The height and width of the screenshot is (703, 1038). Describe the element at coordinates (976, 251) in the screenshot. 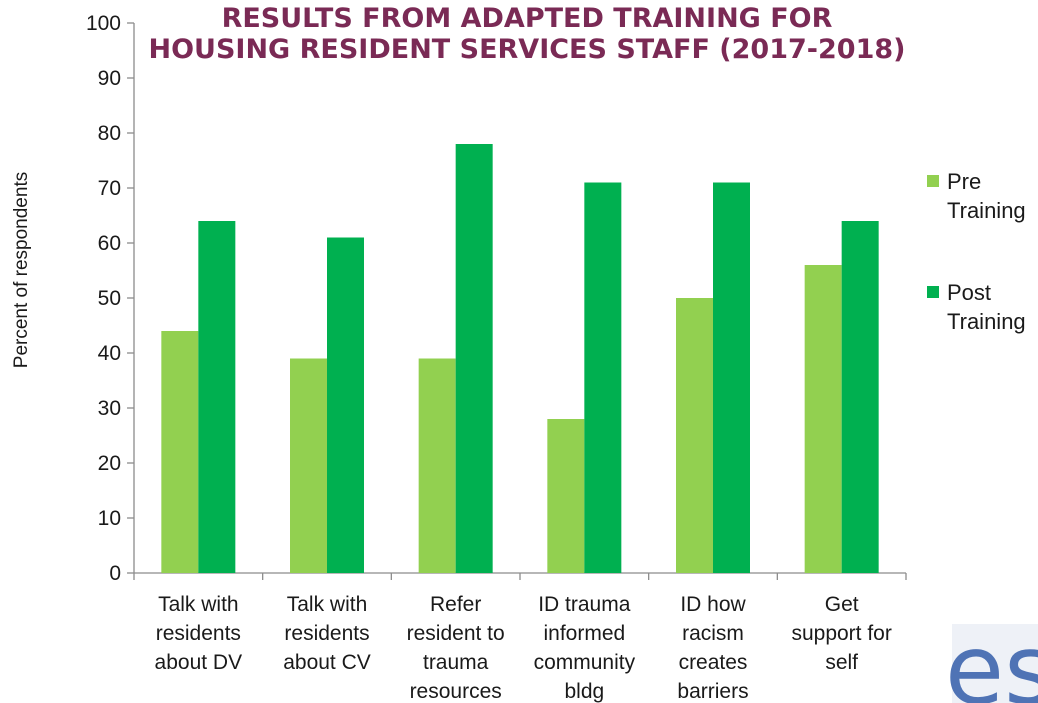

I see `legend: Pre Training Post Training` at that location.